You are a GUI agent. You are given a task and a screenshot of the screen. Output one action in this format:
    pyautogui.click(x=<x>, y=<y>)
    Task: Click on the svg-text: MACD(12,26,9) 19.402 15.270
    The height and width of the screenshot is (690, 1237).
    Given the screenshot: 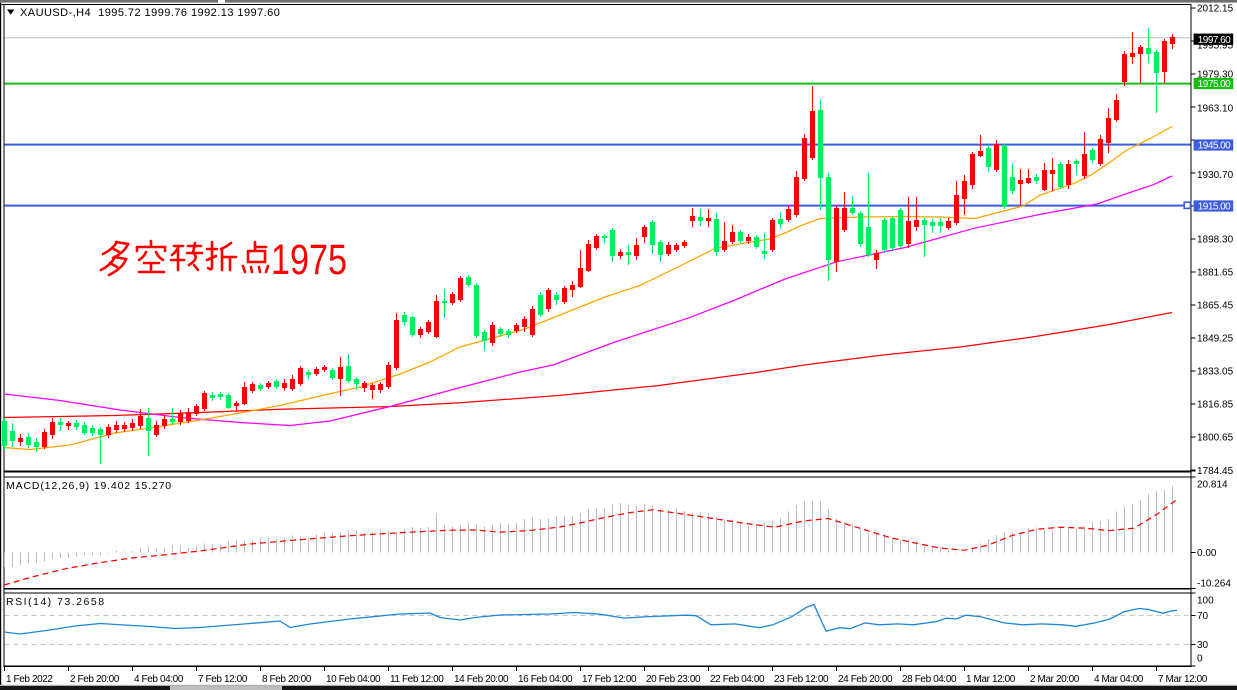 What is the action you would take?
    pyautogui.click(x=89, y=486)
    